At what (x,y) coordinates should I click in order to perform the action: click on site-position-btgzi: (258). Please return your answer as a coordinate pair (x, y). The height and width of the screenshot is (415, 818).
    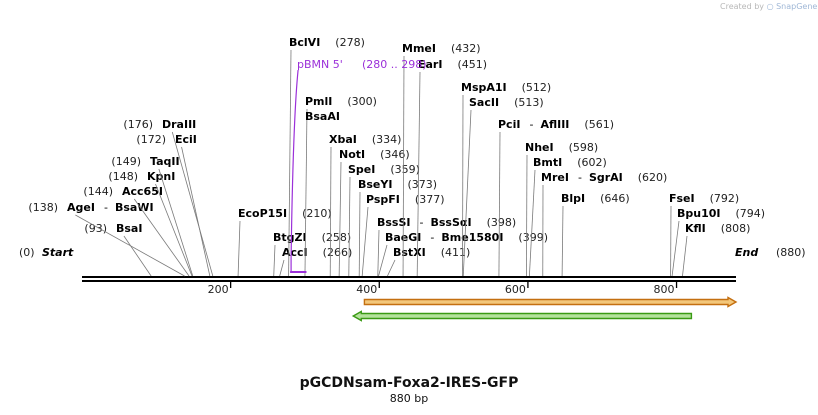
    Looking at the image, I should click on (337, 237).